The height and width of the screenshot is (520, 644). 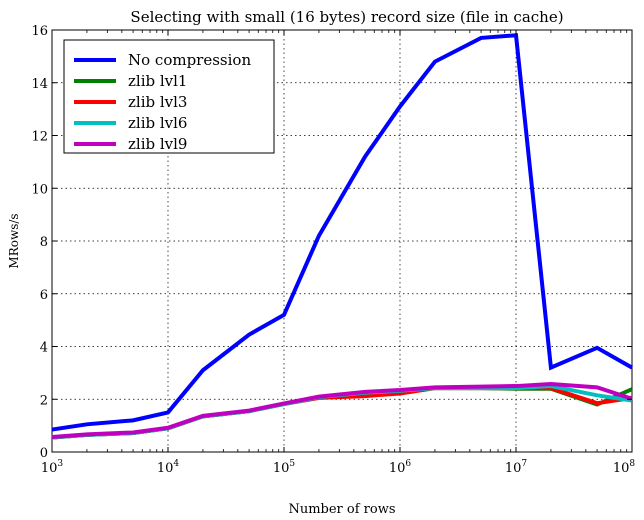 I want to click on legend-label-zlib-lvl9: zlib lvl9, so click(x=157, y=144).